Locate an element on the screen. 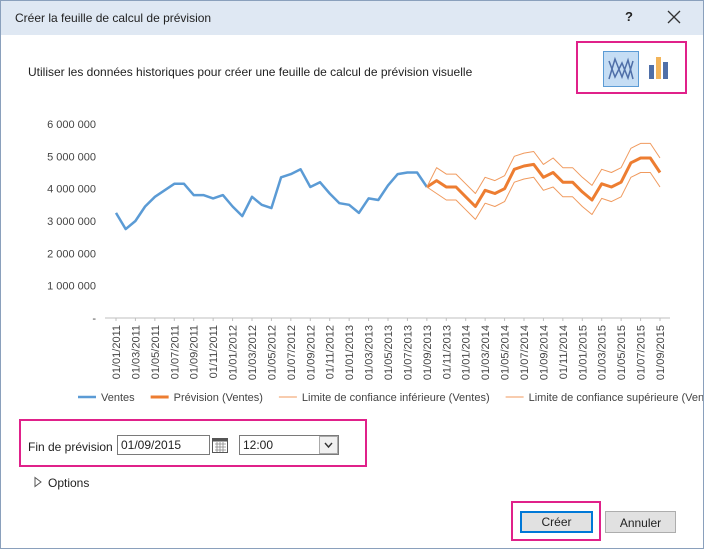 The width and height of the screenshot is (704, 549). options-label: Options is located at coordinates (69, 483).